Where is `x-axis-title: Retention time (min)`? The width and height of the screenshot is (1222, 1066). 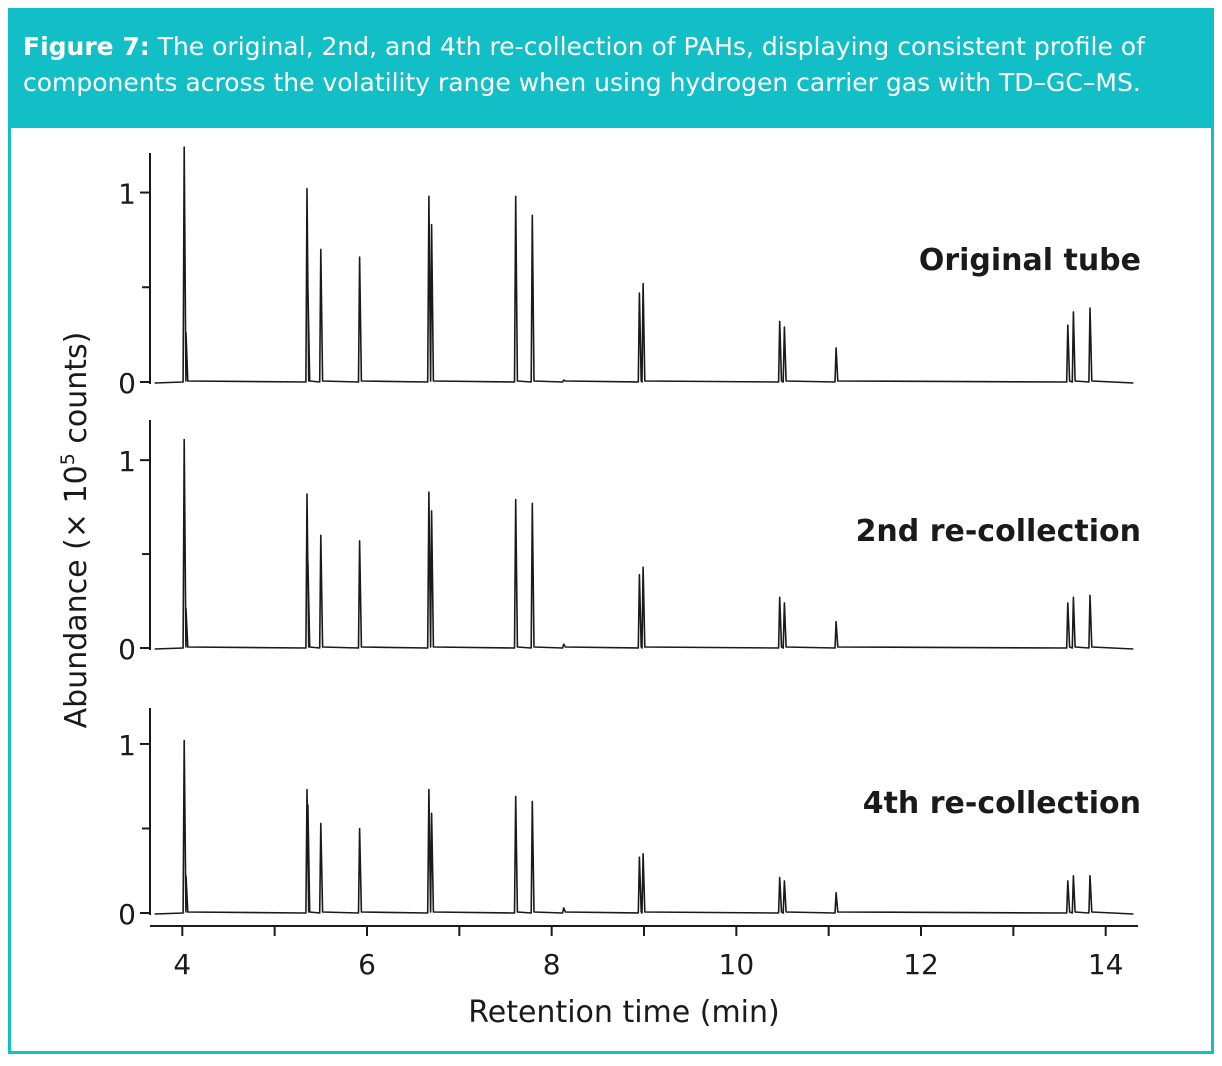
x-axis-title: Retention time (min) is located at coordinates (623, 1012).